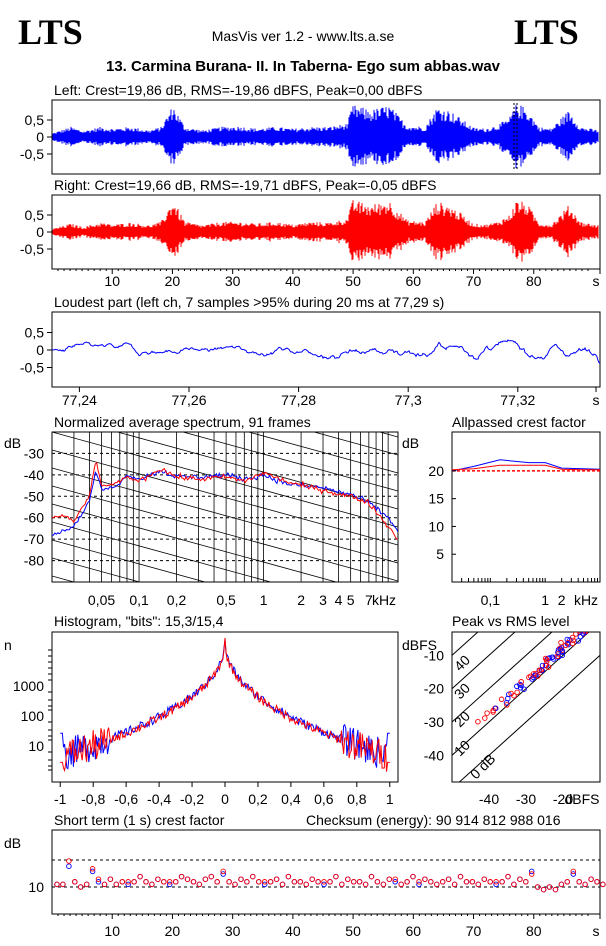 This screenshot has height=946, width=606. Describe the element at coordinates (596, 400) in the screenshot. I see `x-tick-label: s` at that location.